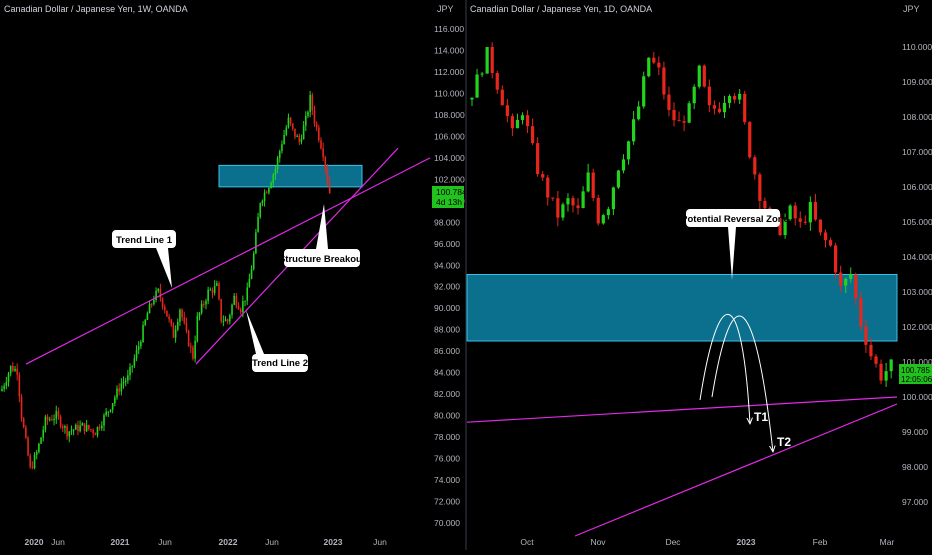 The image size is (932, 555). I want to click on potential-reversal-zone, so click(682, 308).